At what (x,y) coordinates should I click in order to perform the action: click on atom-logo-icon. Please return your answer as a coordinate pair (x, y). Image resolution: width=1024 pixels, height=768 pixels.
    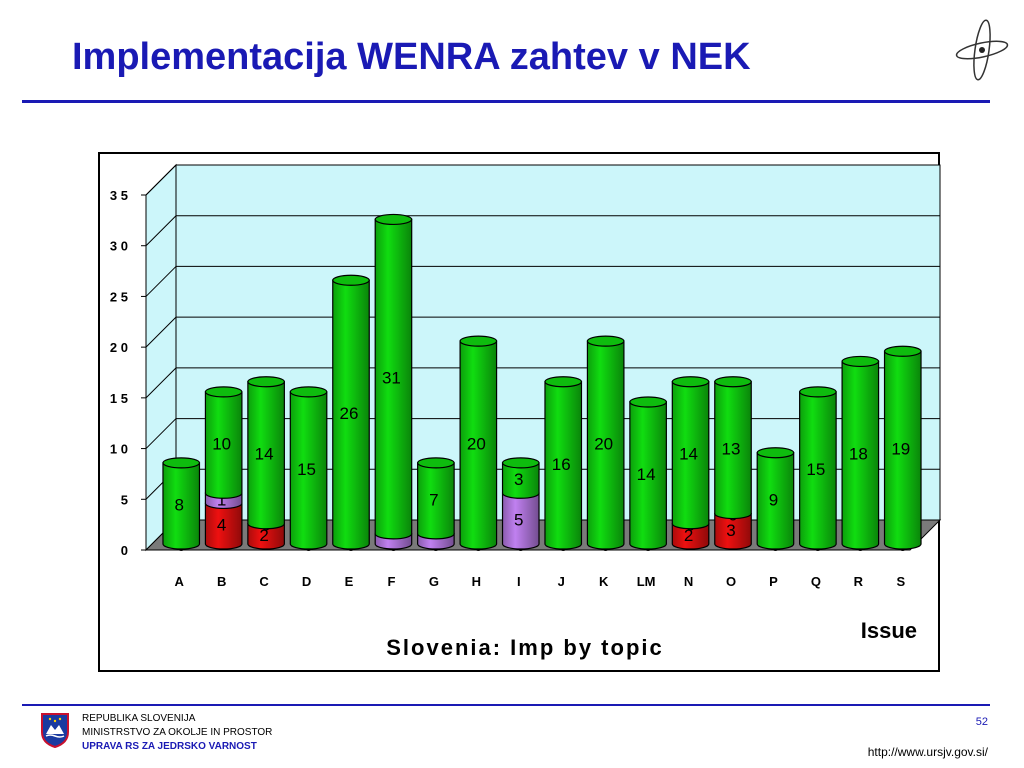
    Looking at the image, I should click on (982, 50).